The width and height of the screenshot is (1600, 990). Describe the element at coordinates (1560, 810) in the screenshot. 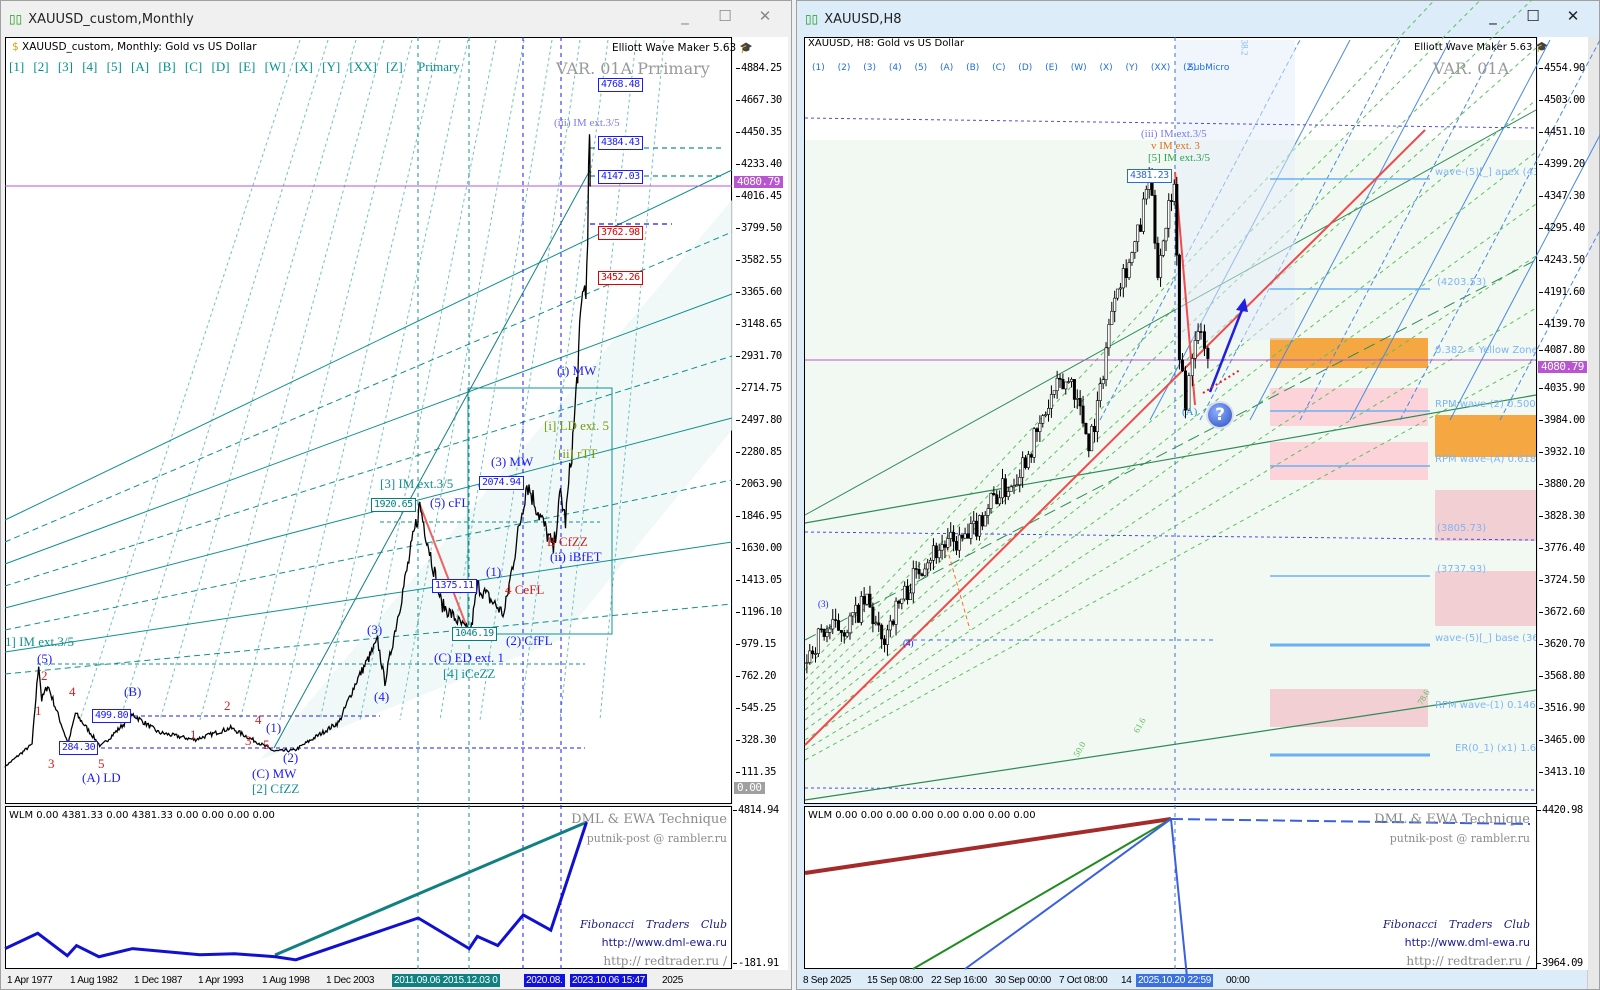

I see `indicator-max: 4420.98` at that location.